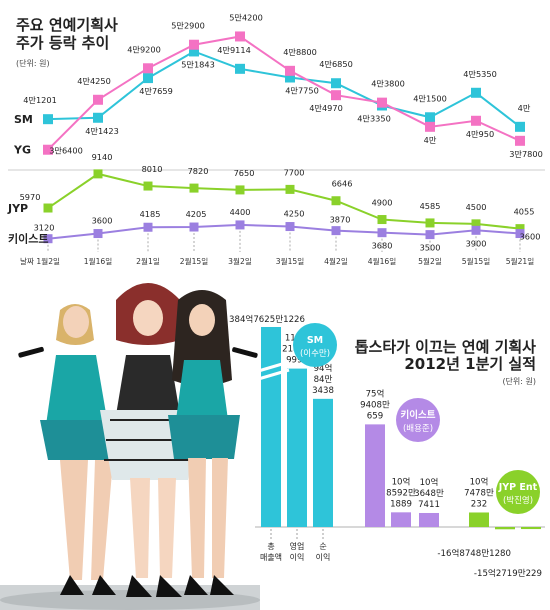 This screenshot has height=610, width=550. Describe the element at coordinates (194, 261) in the screenshot. I see `x-tick-label: 2월15일` at that location.